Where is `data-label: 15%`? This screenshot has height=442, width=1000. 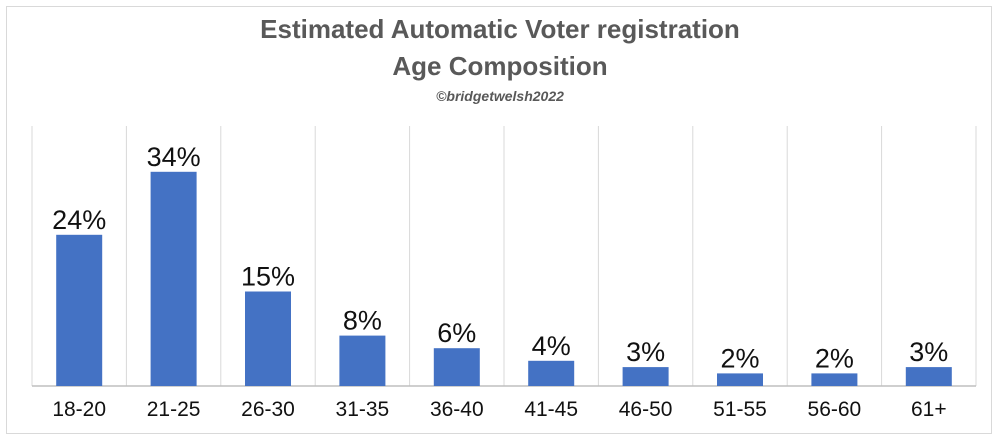 data-label: 15% is located at coordinates (268, 277).